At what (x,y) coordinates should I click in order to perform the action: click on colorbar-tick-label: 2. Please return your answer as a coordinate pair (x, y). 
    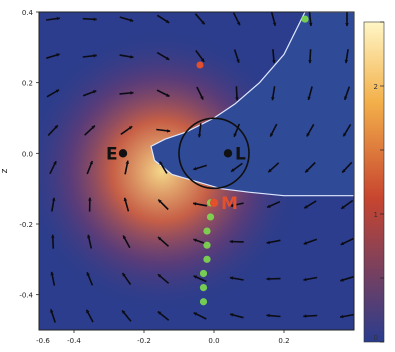
    Looking at the image, I should click on (376, 87).